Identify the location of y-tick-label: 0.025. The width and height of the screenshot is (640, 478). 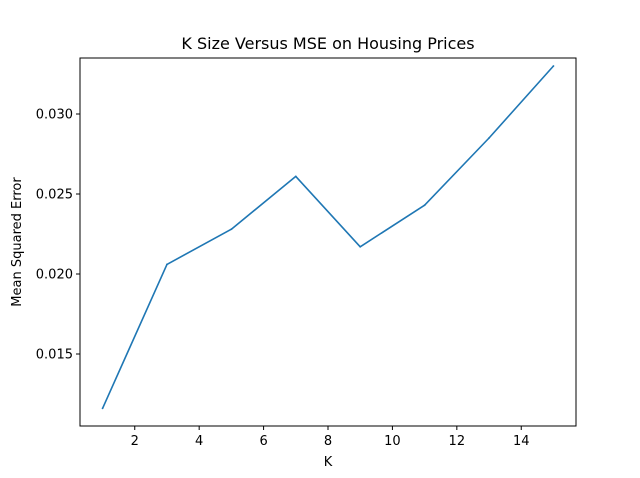
(54, 195).